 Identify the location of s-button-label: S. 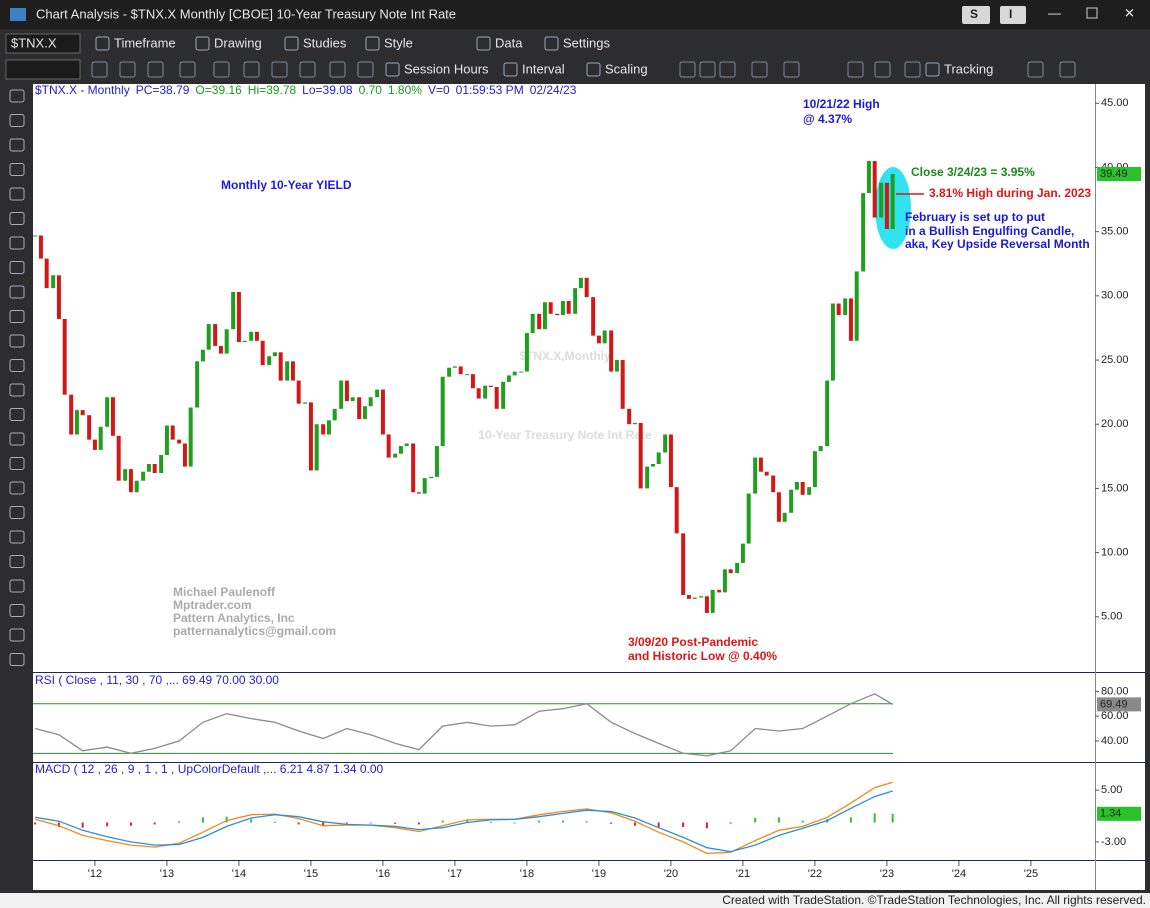
(974, 14).